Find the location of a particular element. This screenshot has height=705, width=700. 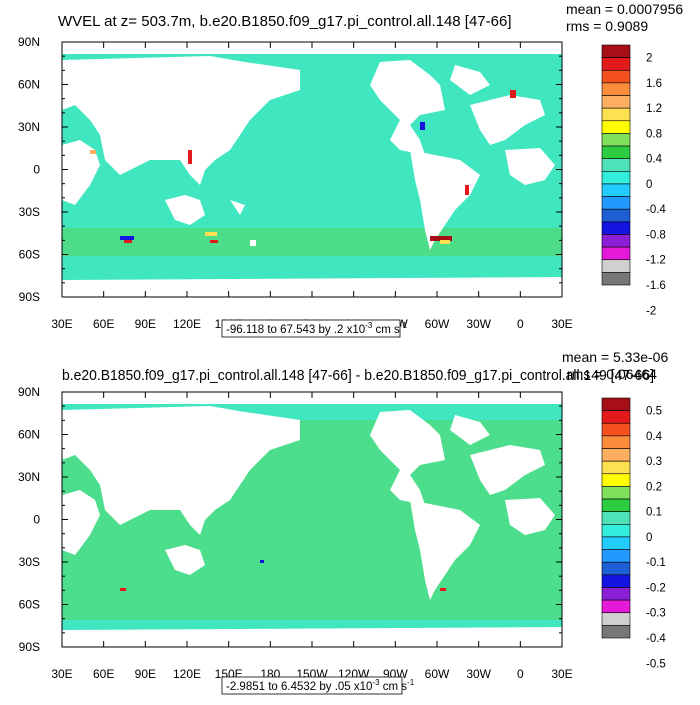

colorbar-label: -1.2 is located at coordinates (656, 261).